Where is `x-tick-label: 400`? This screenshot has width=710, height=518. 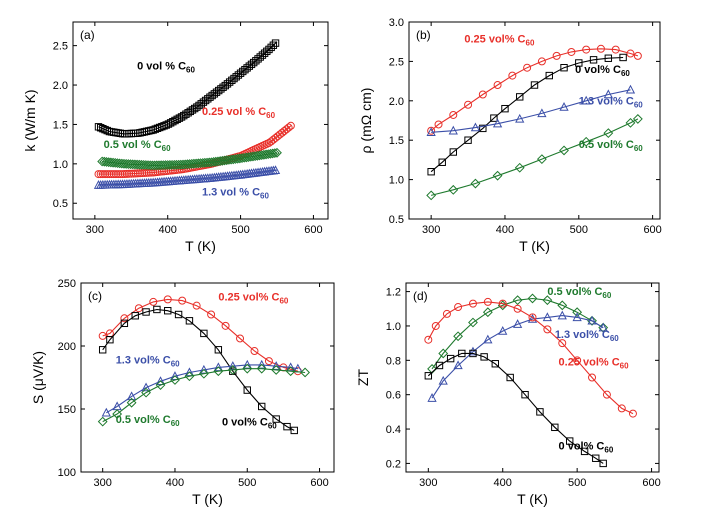
x-tick-label: 400 is located at coordinates (505, 230).